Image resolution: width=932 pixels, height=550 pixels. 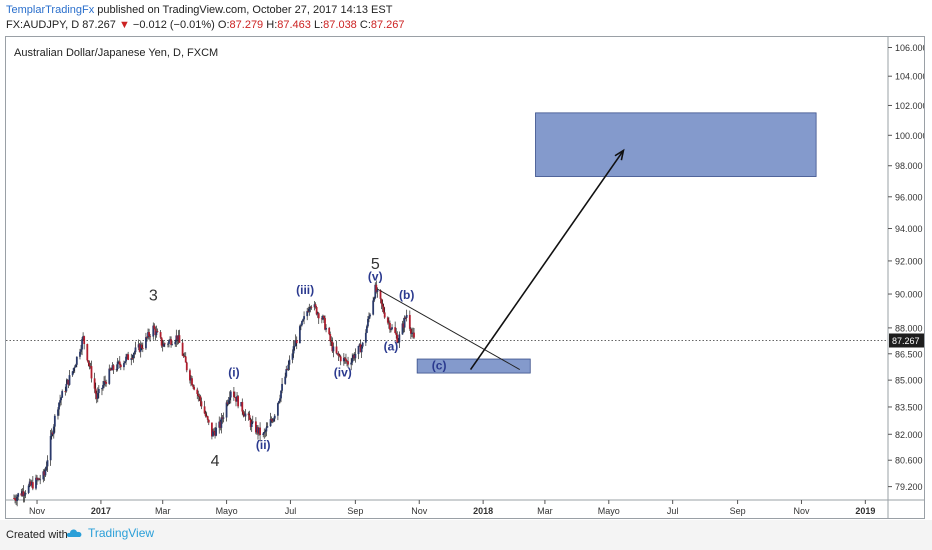 What do you see at coordinates (340, 25) in the screenshot?
I see `low-value: 87.038` at bounding box center [340, 25].